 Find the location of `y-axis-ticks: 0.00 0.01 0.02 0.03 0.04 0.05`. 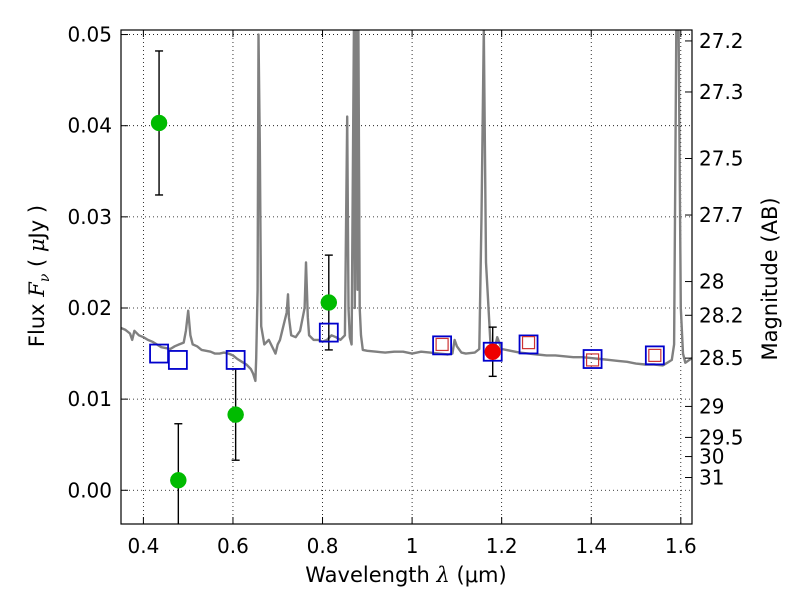

y-axis-ticks: 0.00 0.01 0.02 0.03 0.04 0.05 is located at coordinates (97, 262).